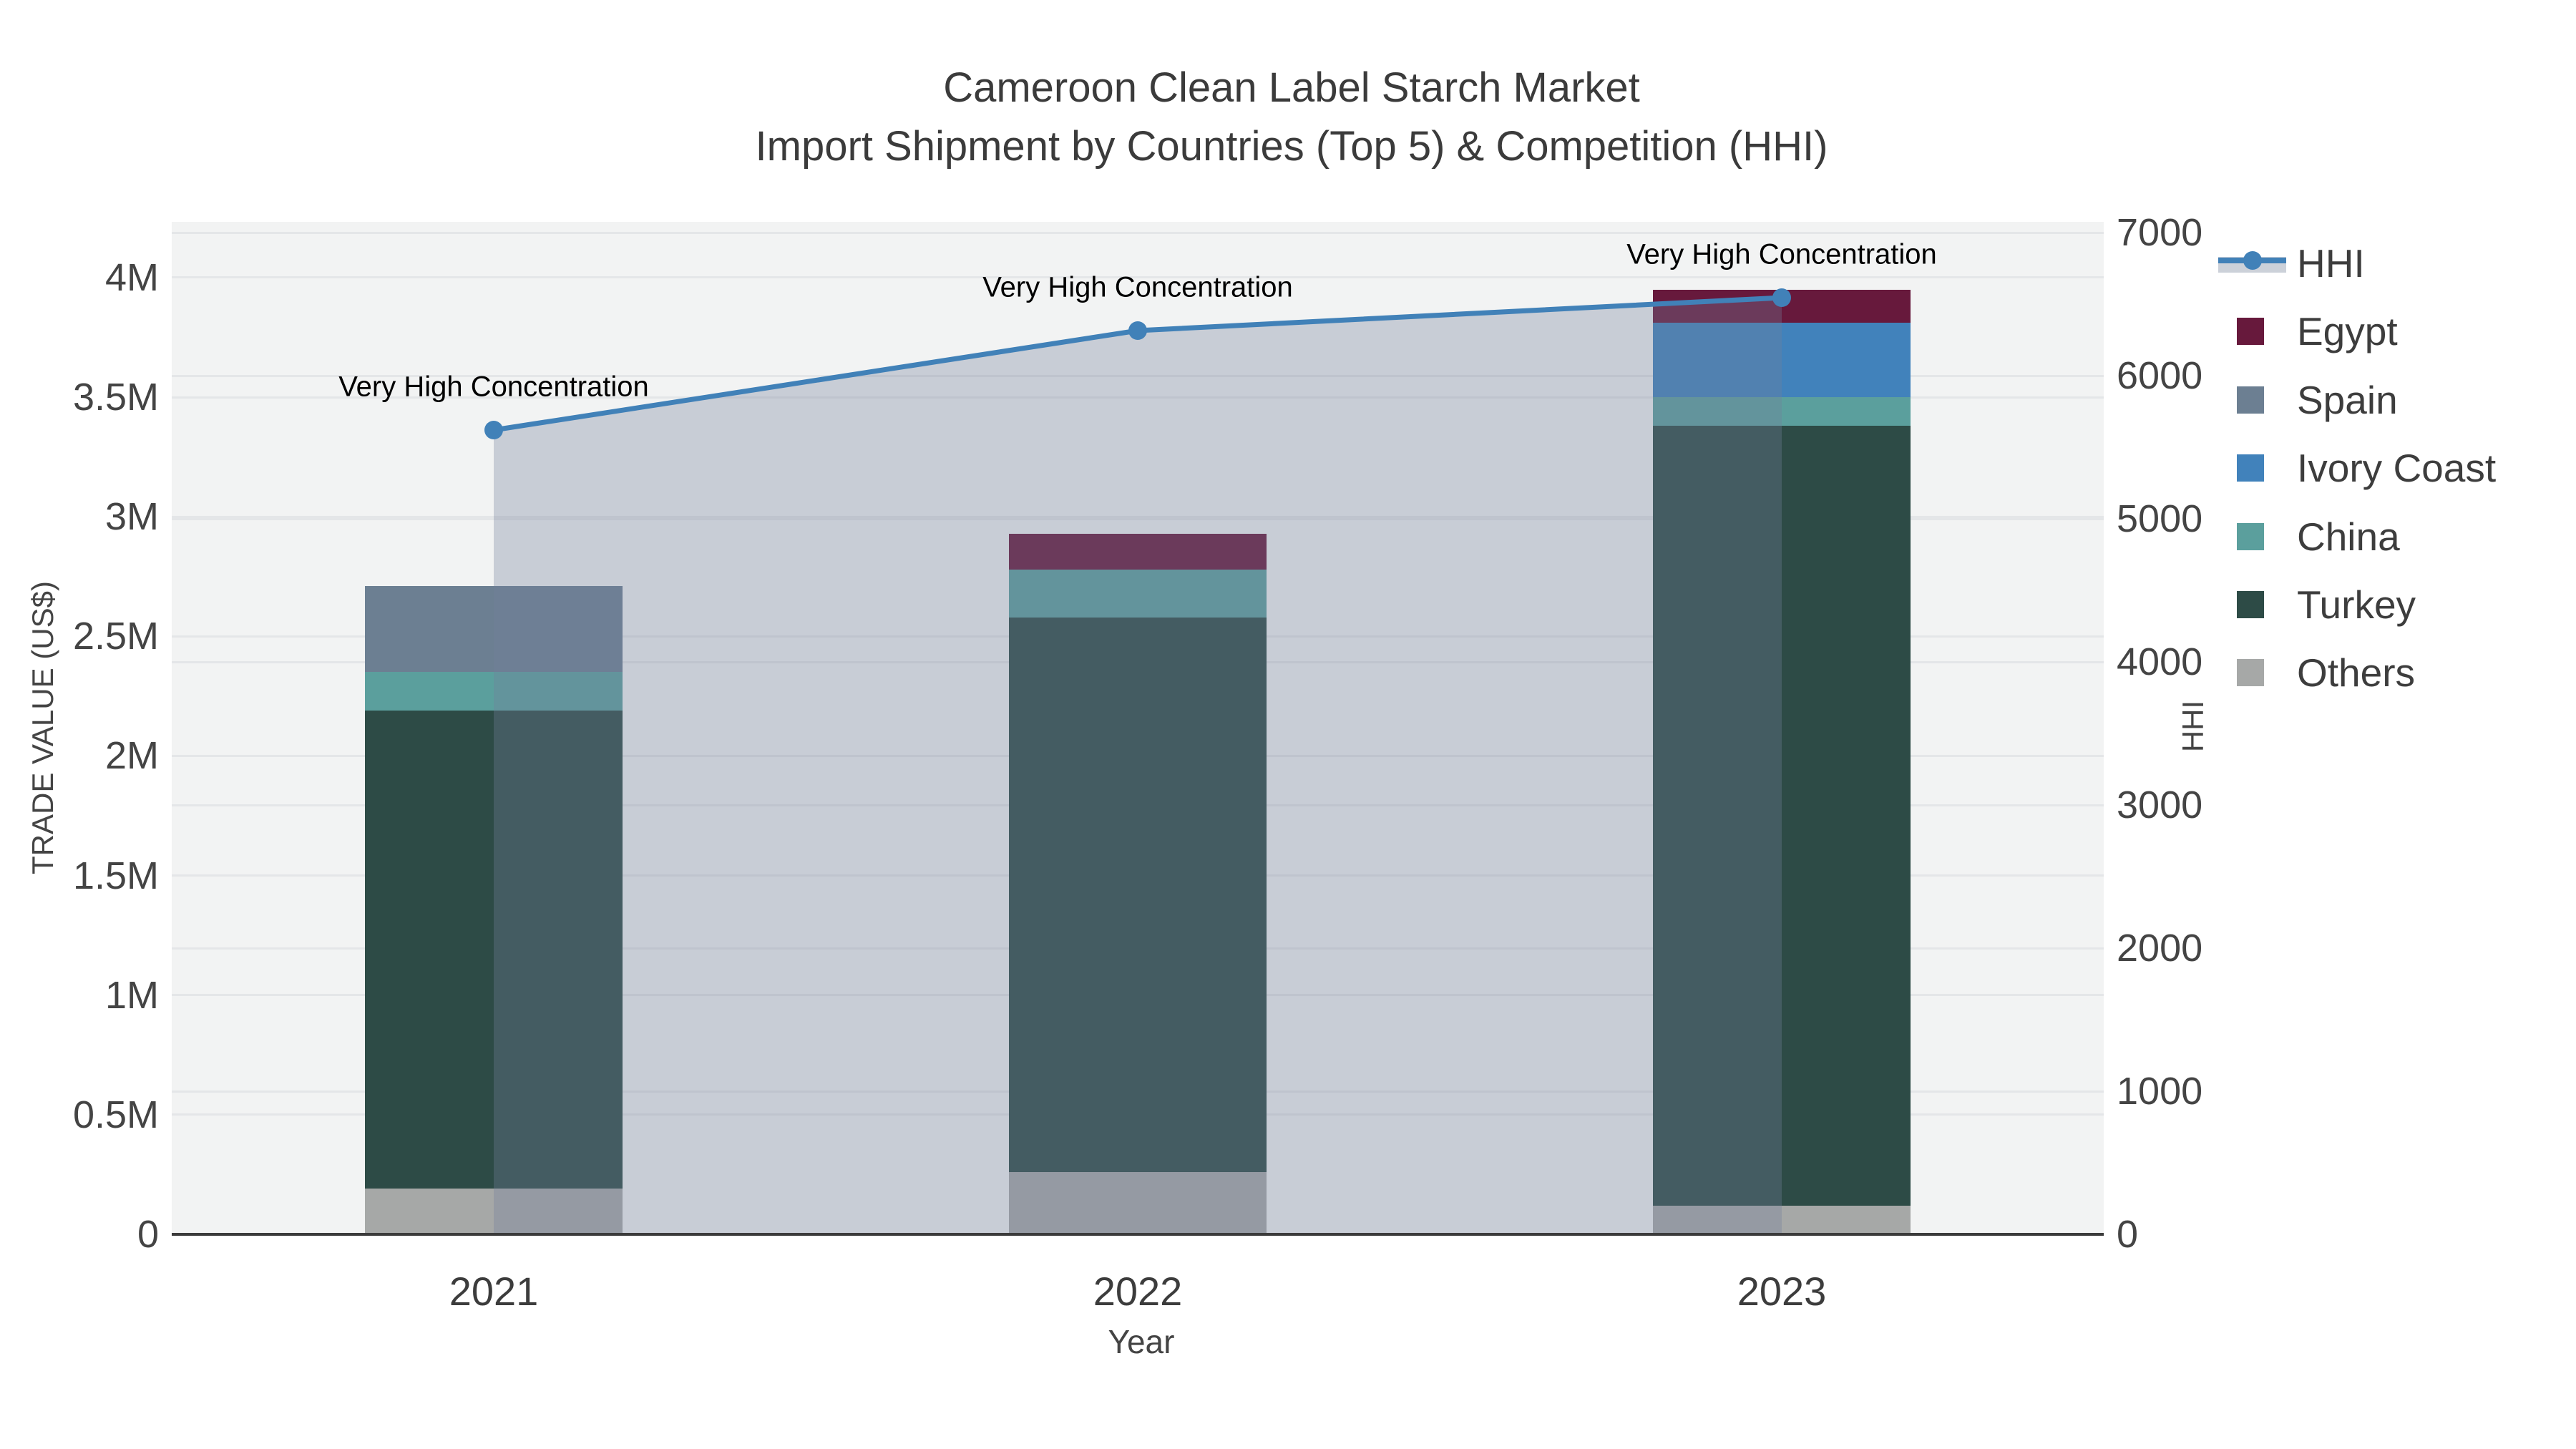 This screenshot has height=1449, width=2576. What do you see at coordinates (2356, 673) in the screenshot?
I see `legend-label-others: Others` at bounding box center [2356, 673].